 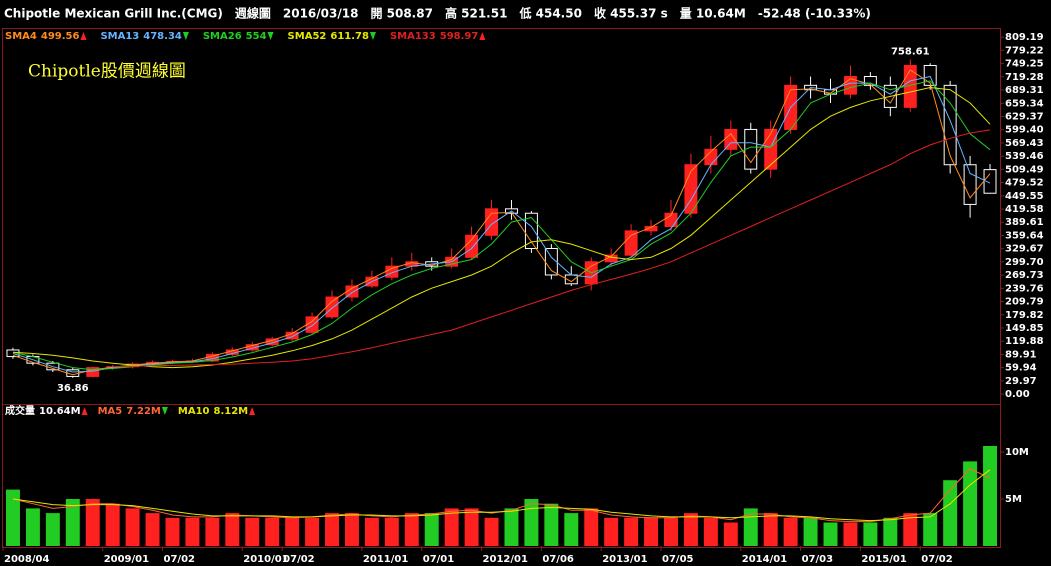 I want to click on header-item: 週線圖, so click(x=253, y=13).